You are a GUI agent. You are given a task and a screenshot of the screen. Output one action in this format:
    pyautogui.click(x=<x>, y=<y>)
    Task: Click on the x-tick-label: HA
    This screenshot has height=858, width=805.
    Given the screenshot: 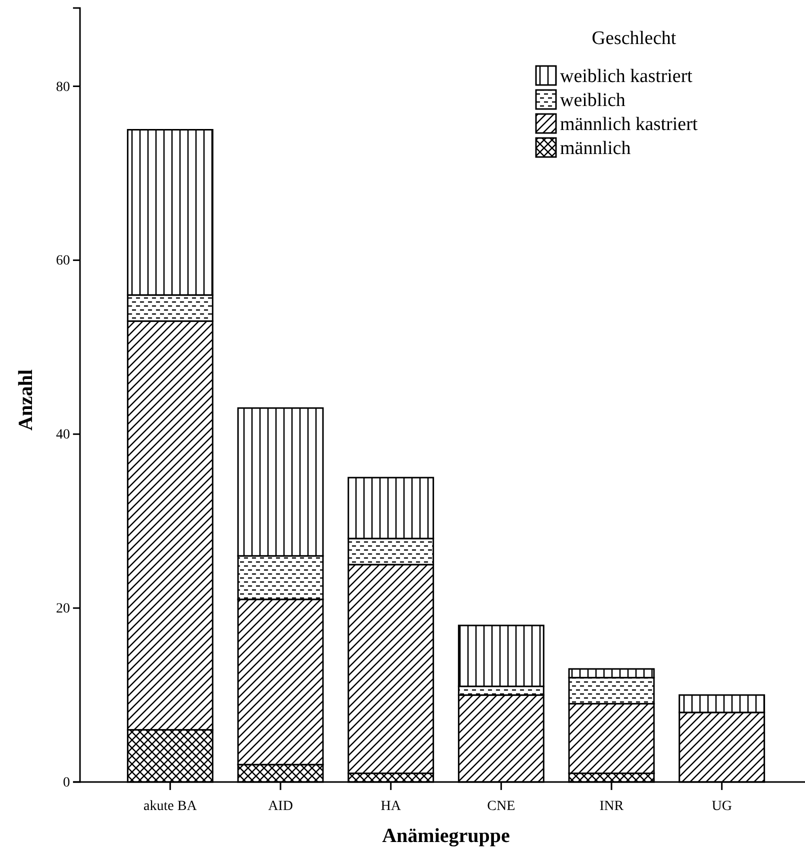 What is the action you would take?
    pyautogui.click(x=391, y=806)
    